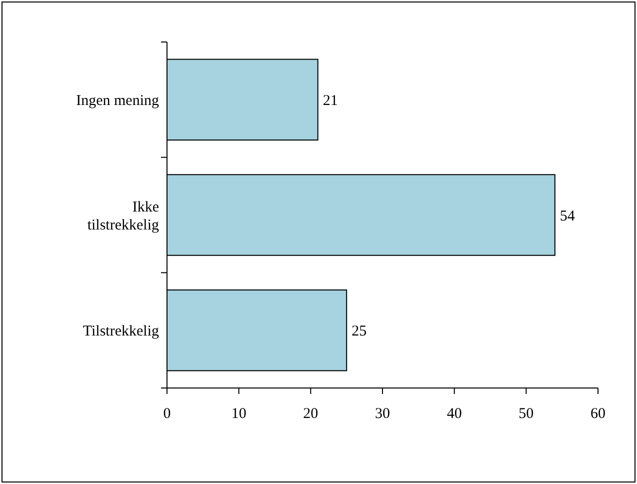 Image resolution: width=637 pixels, height=484 pixels. I want to click on data-label: 25, so click(359, 332).